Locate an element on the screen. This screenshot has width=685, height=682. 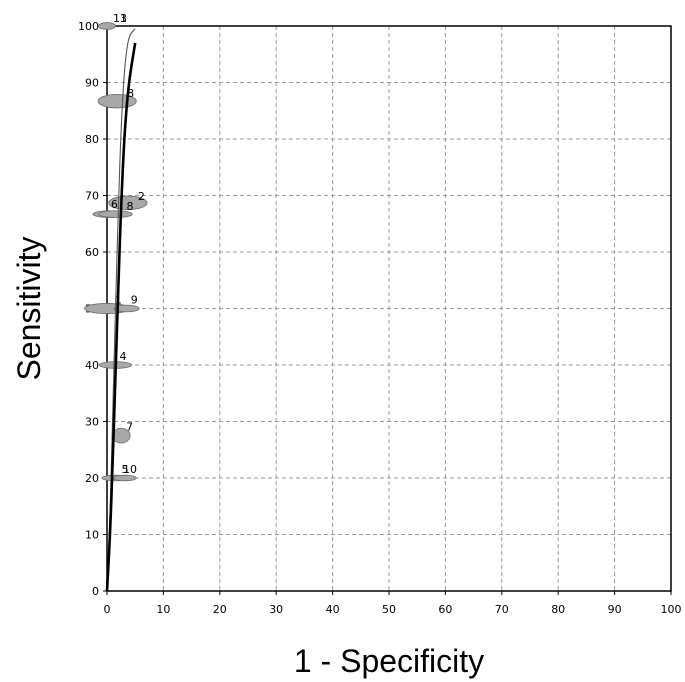
y-tick-label: 20 is located at coordinates (92, 478).